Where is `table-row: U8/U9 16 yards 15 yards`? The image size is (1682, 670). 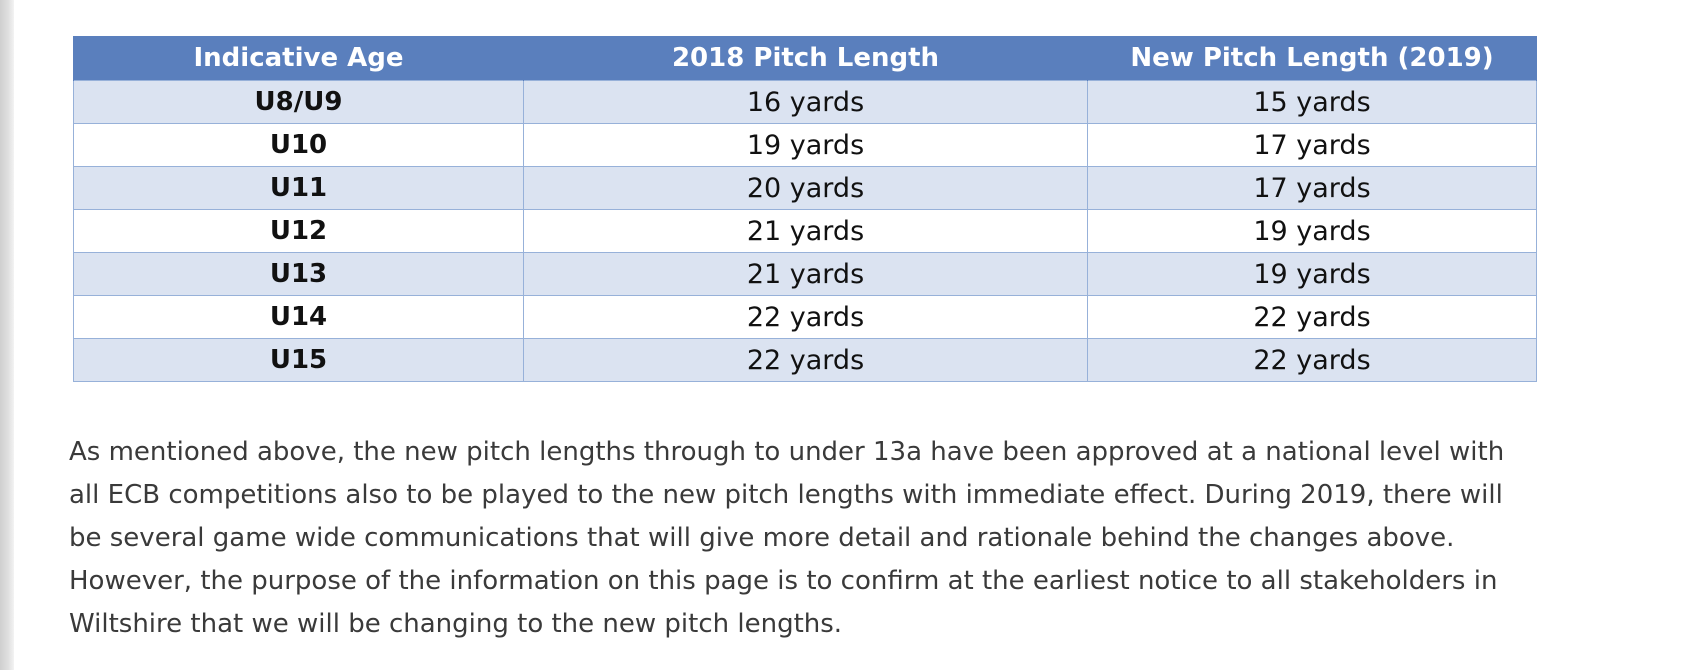 table-row: U8/U9 16 yards 15 yards is located at coordinates (805, 102).